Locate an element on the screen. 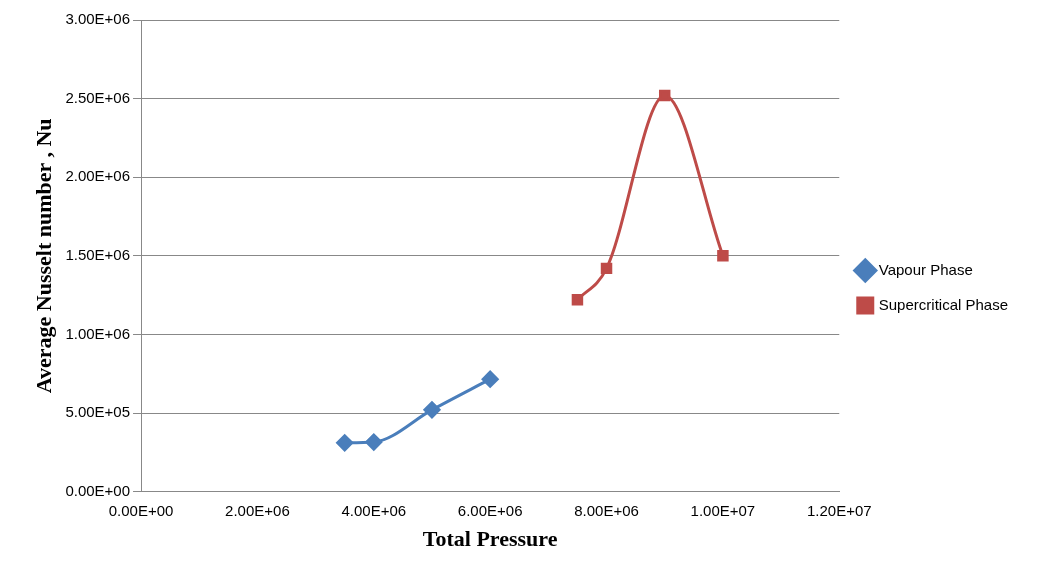 Image resolution: width=1049 pixels, height=578 pixels. x-tick-label: 1.20E+07 is located at coordinates (839, 510).